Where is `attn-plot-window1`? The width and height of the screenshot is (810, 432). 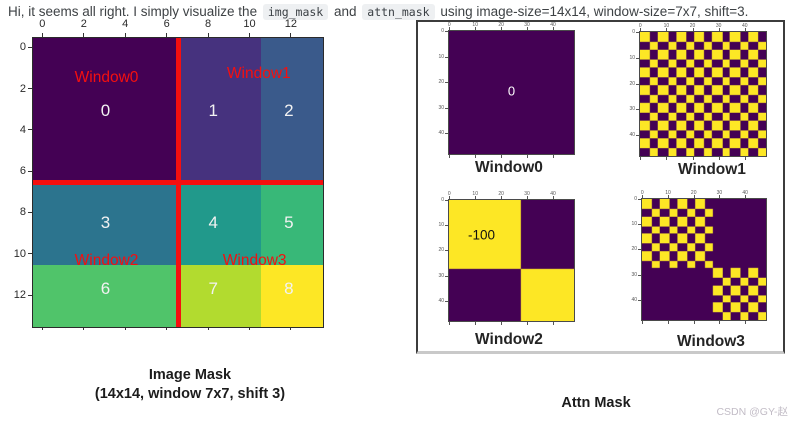 attn-plot-window1 is located at coordinates (703, 94).